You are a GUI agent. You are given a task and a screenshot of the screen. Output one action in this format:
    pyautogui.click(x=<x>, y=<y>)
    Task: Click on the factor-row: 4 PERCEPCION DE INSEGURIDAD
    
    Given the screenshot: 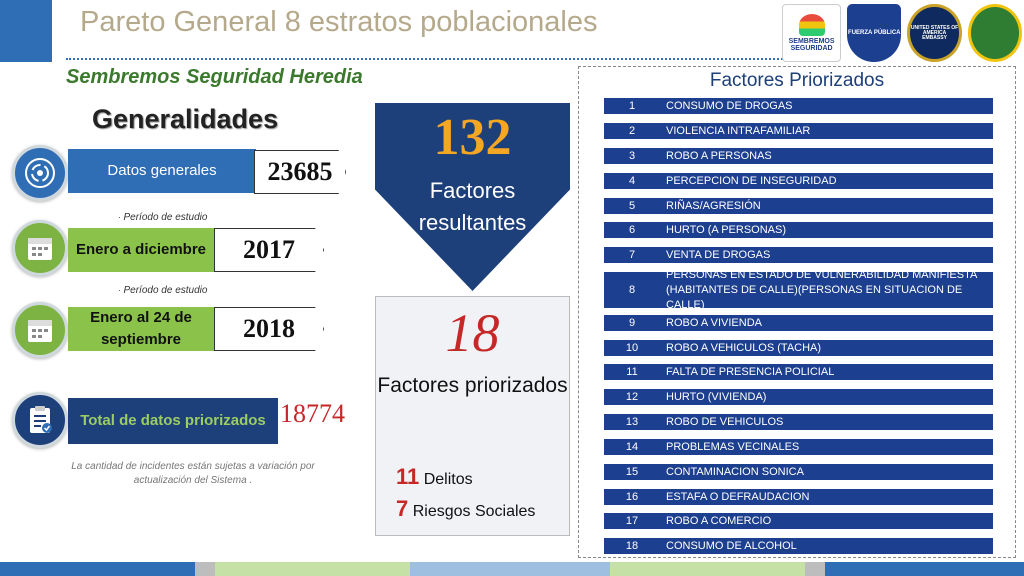 What is the action you would take?
    pyautogui.click(x=798, y=181)
    